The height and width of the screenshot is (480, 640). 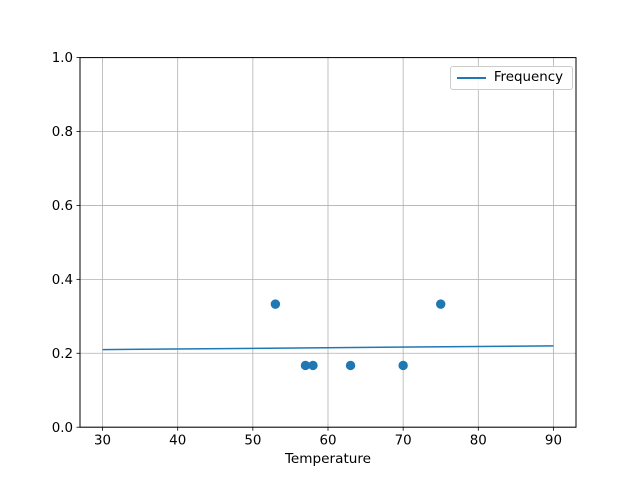 I want to click on x-tick-label: 80, so click(x=478, y=441).